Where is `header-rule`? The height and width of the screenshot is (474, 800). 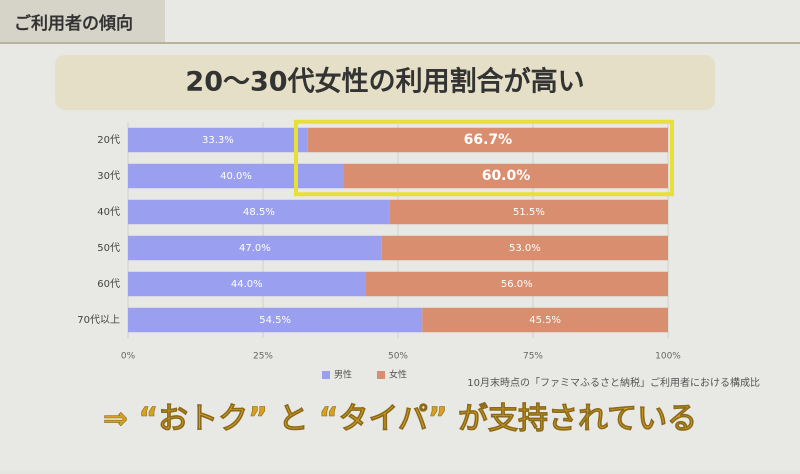 header-rule is located at coordinates (400, 43).